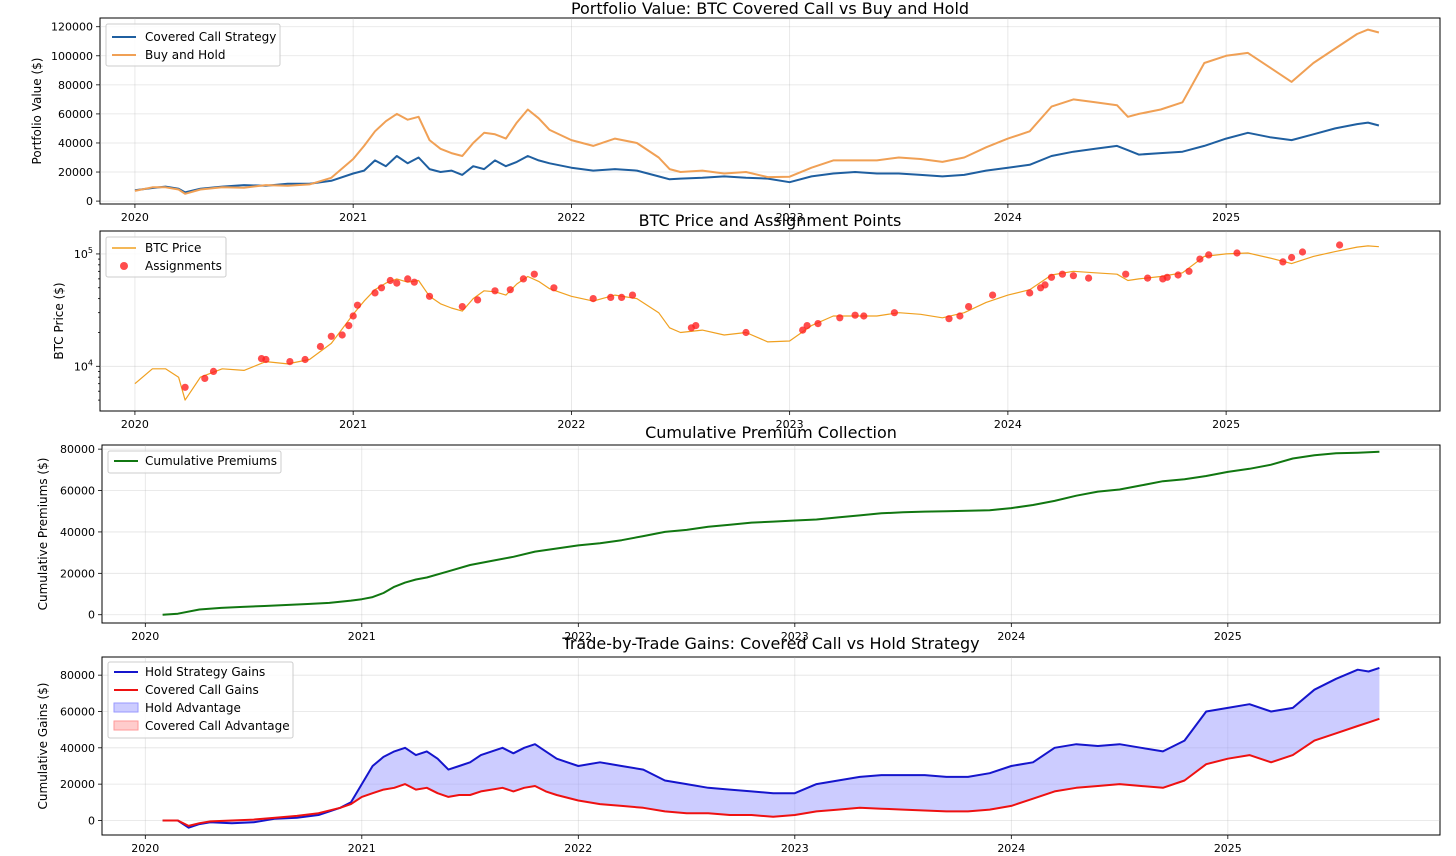 This screenshot has width=1456, height=856. Describe the element at coordinates (217, 726) in the screenshot. I see `legend-label-covered-call-advantage: Covered Call Advantage` at that location.